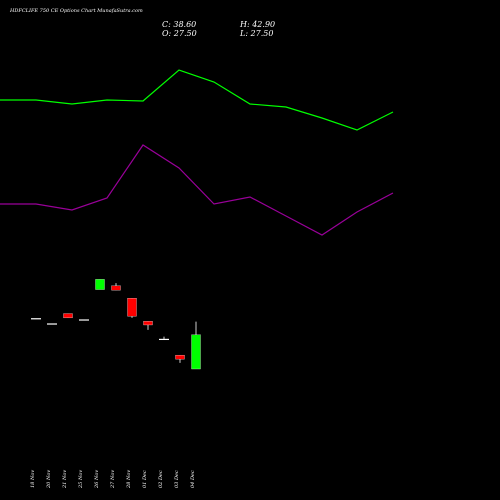 The image size is (500, 500). What do you see at coordinates (65, 479) in the screenshot?
I see `x-tick-label: 21 Nov` at bounding box center [65, 479].